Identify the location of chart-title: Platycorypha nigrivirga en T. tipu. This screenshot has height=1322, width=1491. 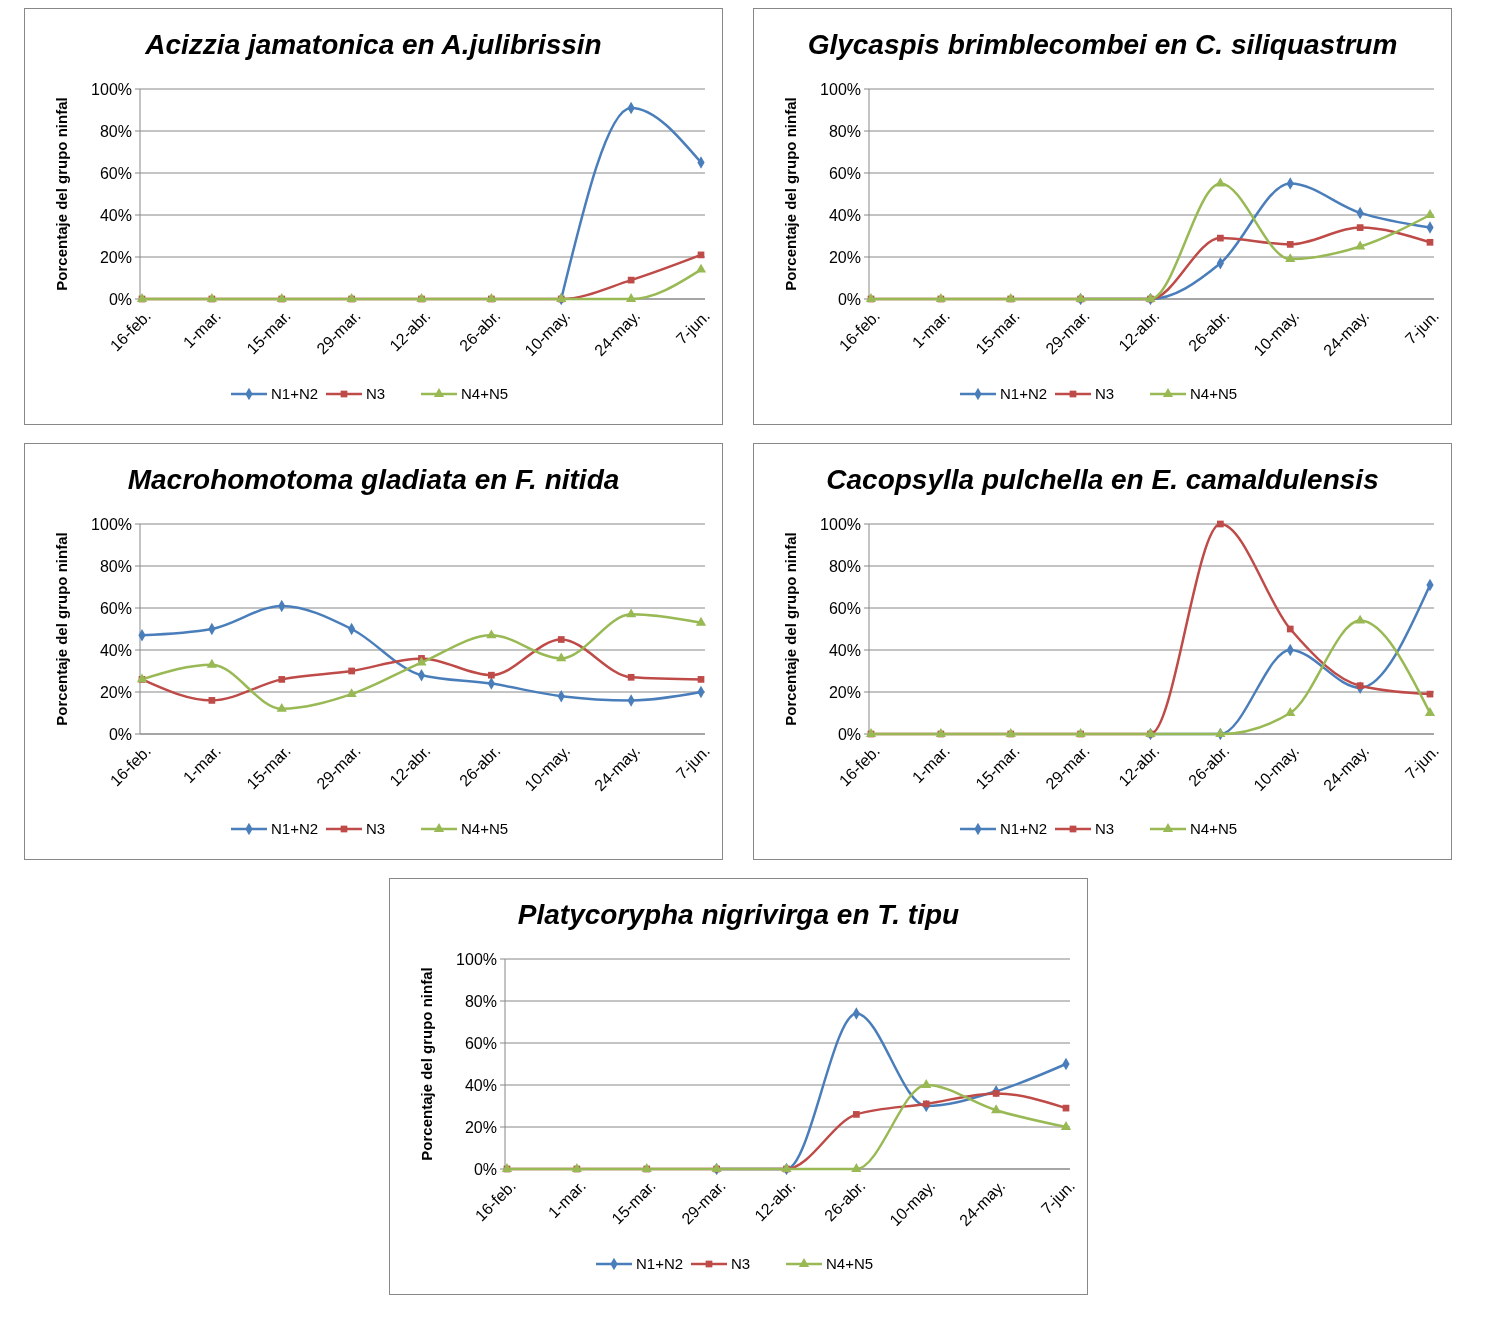
(738, 914).